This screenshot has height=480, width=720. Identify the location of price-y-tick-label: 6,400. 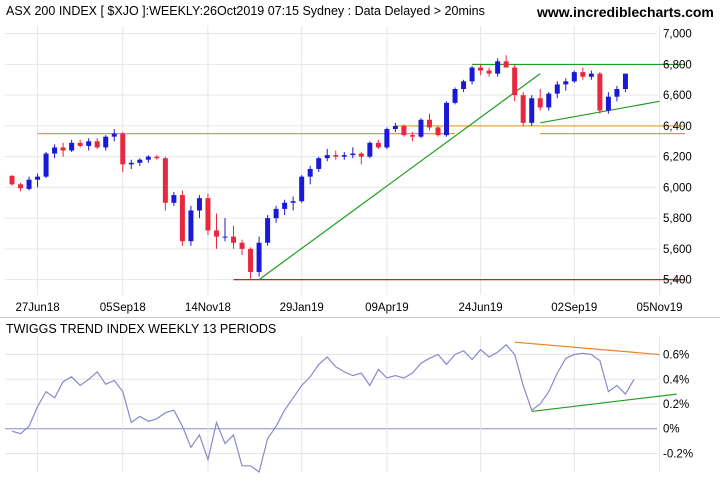
(677, 127).